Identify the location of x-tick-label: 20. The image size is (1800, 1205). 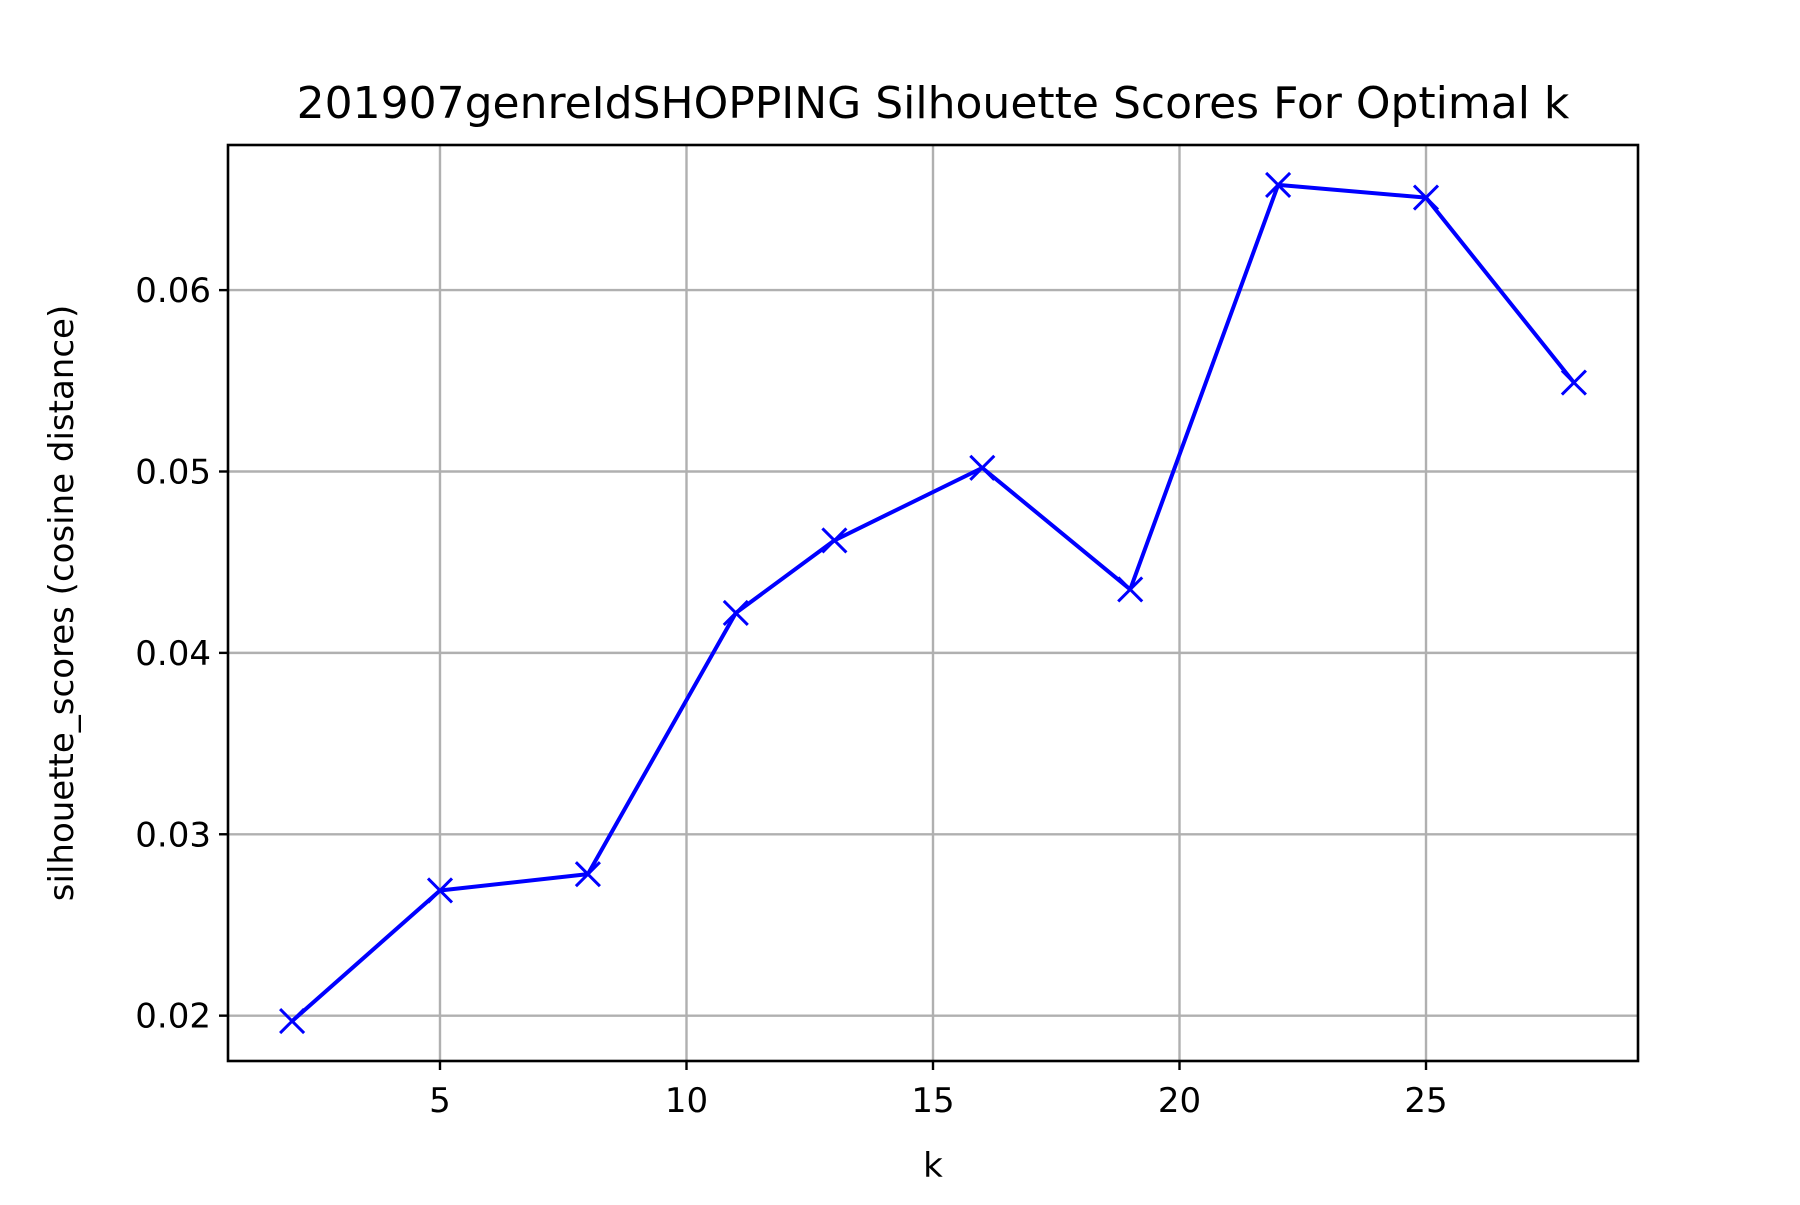
(1179, 1101).